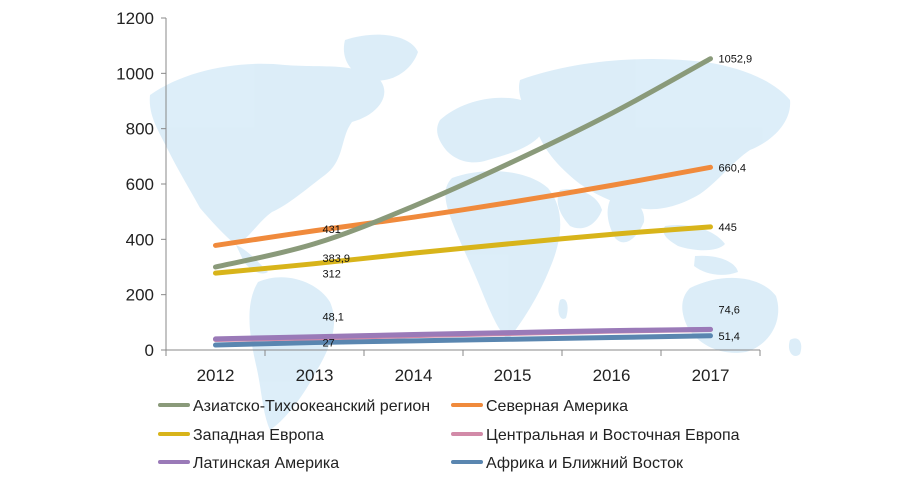  I want to click on legend-label-3: Центральная и Восточная Европа, so click(613, 435).